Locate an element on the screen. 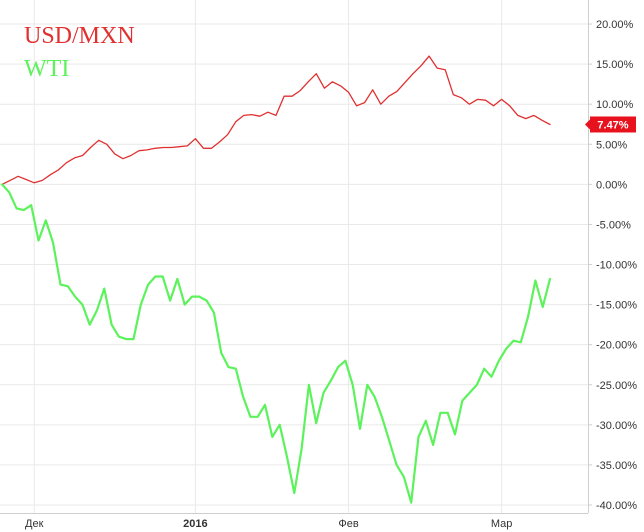 The height and width of the screenshot is (532, 644). x-tick-label: 2016 is located at coordinates (195, 524).